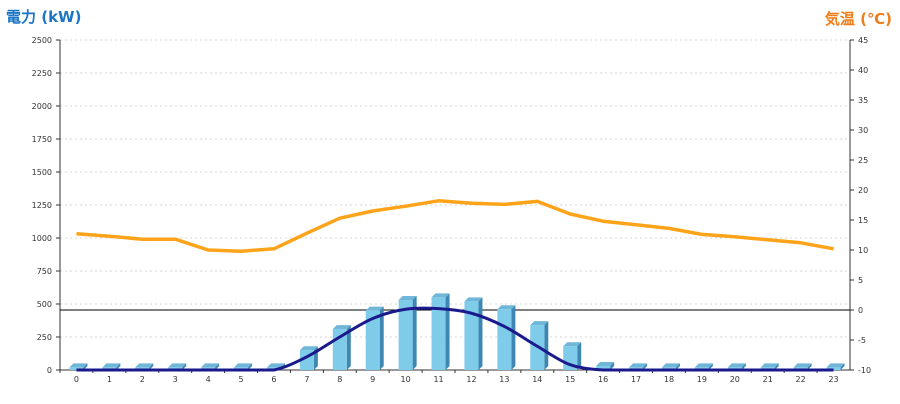 The image size is (900, 404). What do you see at coordinates (438, 379) in the screenshot?
I see `x-tick-label: 11` at bounding box center [438, 379].